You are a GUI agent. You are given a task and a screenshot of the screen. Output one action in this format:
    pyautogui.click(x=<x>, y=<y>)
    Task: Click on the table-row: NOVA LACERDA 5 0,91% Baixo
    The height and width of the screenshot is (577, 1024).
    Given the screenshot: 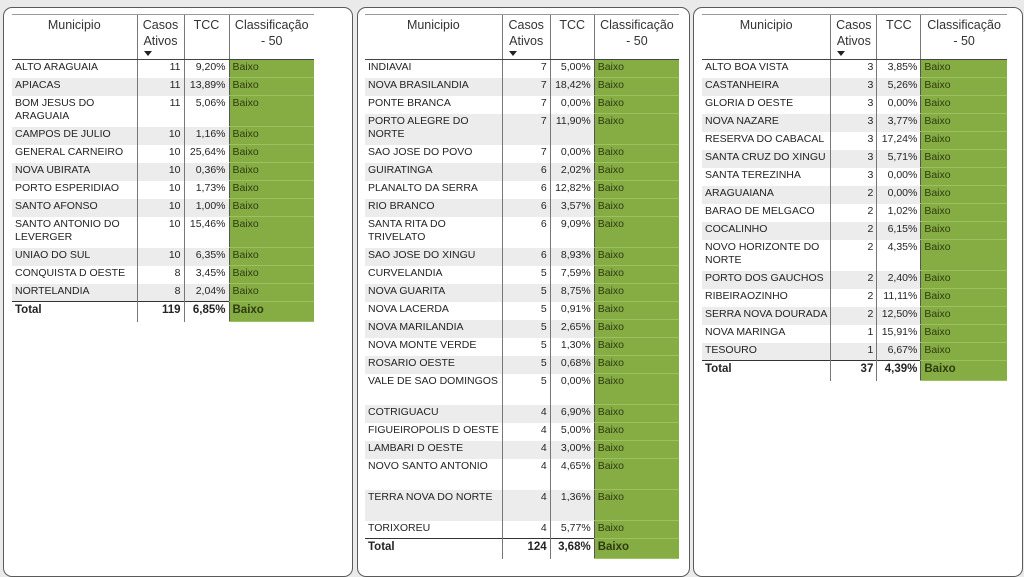 What is the action you would take?
    pyautogui.click(x=522, y=310)
    